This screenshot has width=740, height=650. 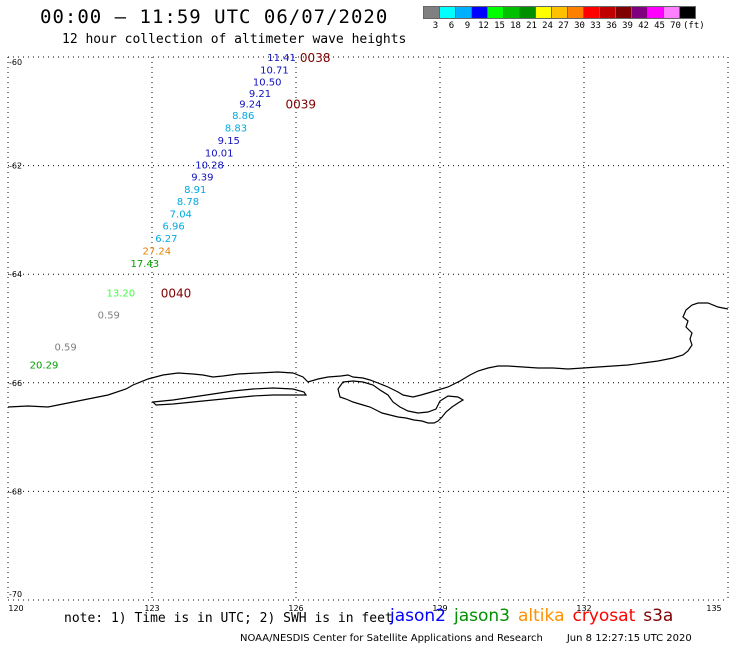 I want to click on wave-height-value: 20.29, so click(x=44, y=365).